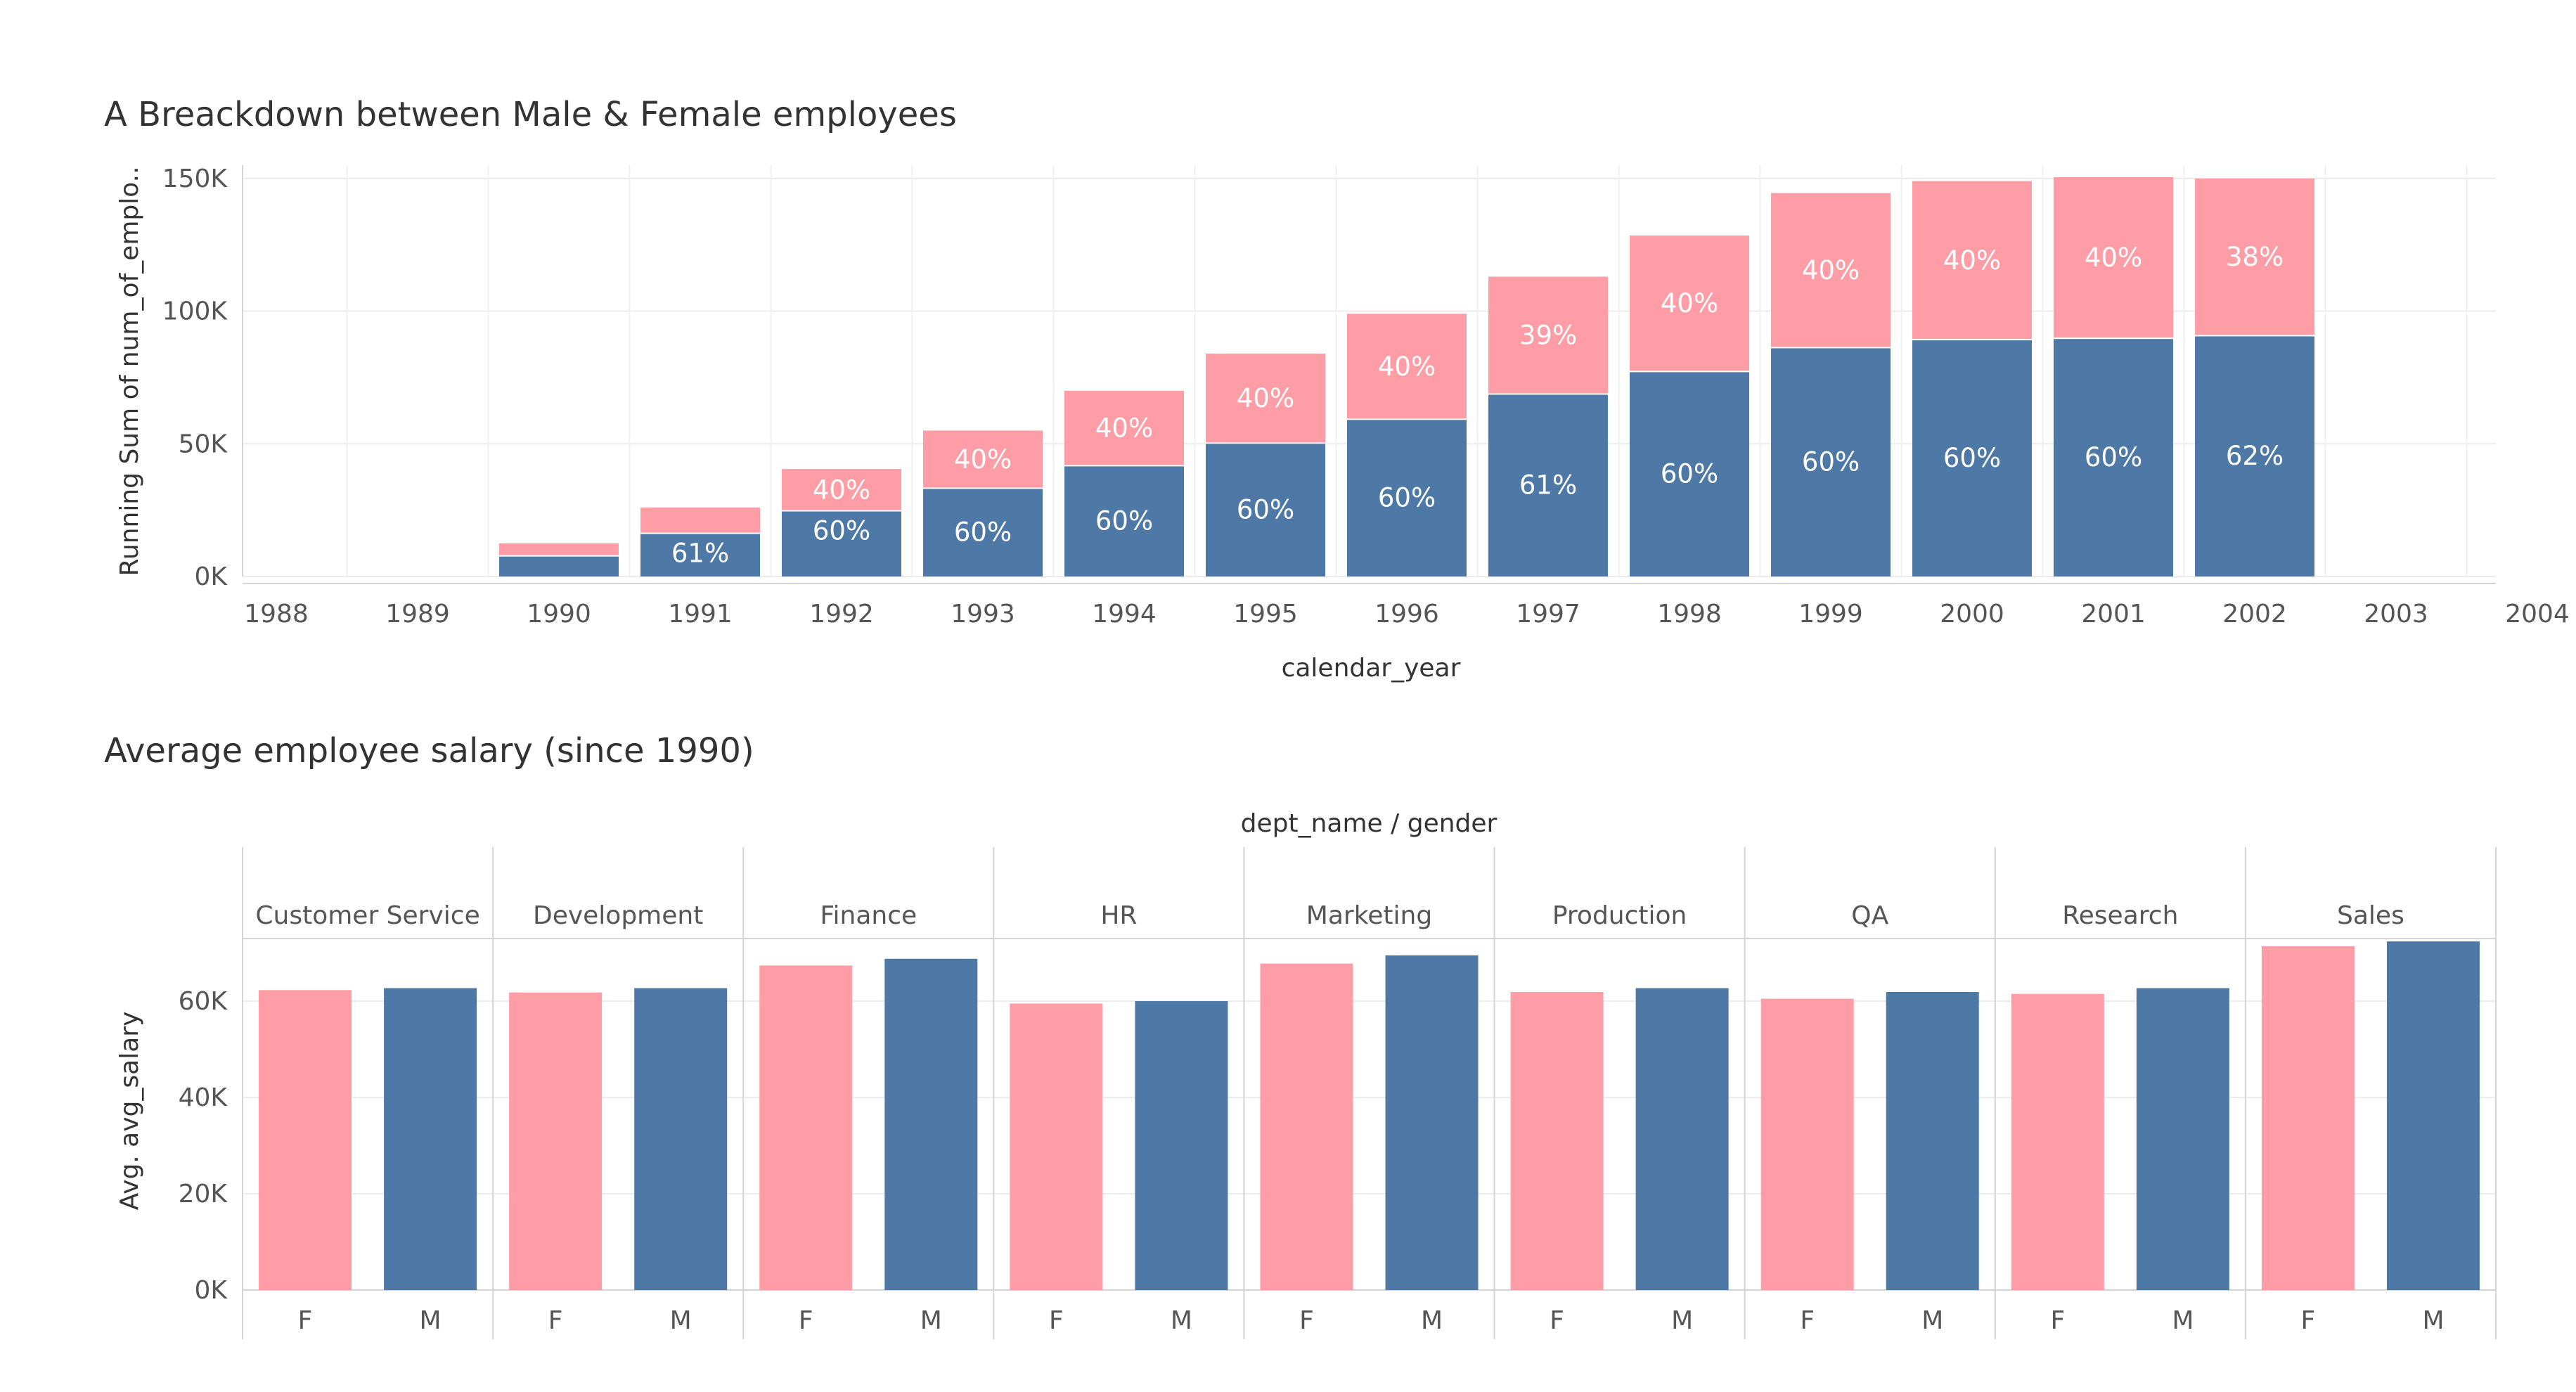 This screenshot has height=1392, width=2576. I want to click on y-tick-label: 150K, so click(195, 179).